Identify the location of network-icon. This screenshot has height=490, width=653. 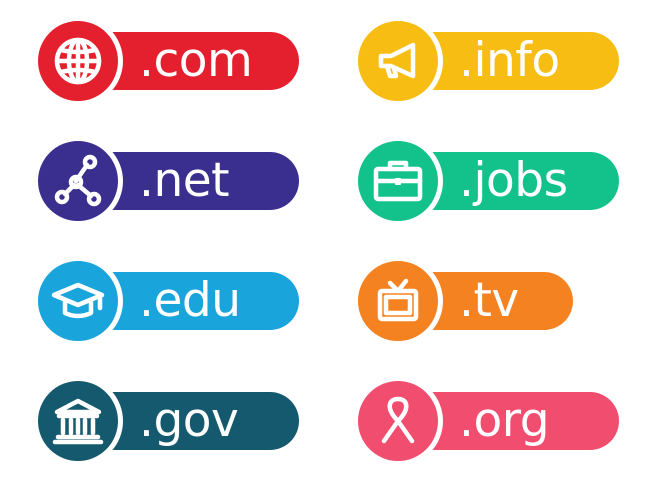
(78, 181).